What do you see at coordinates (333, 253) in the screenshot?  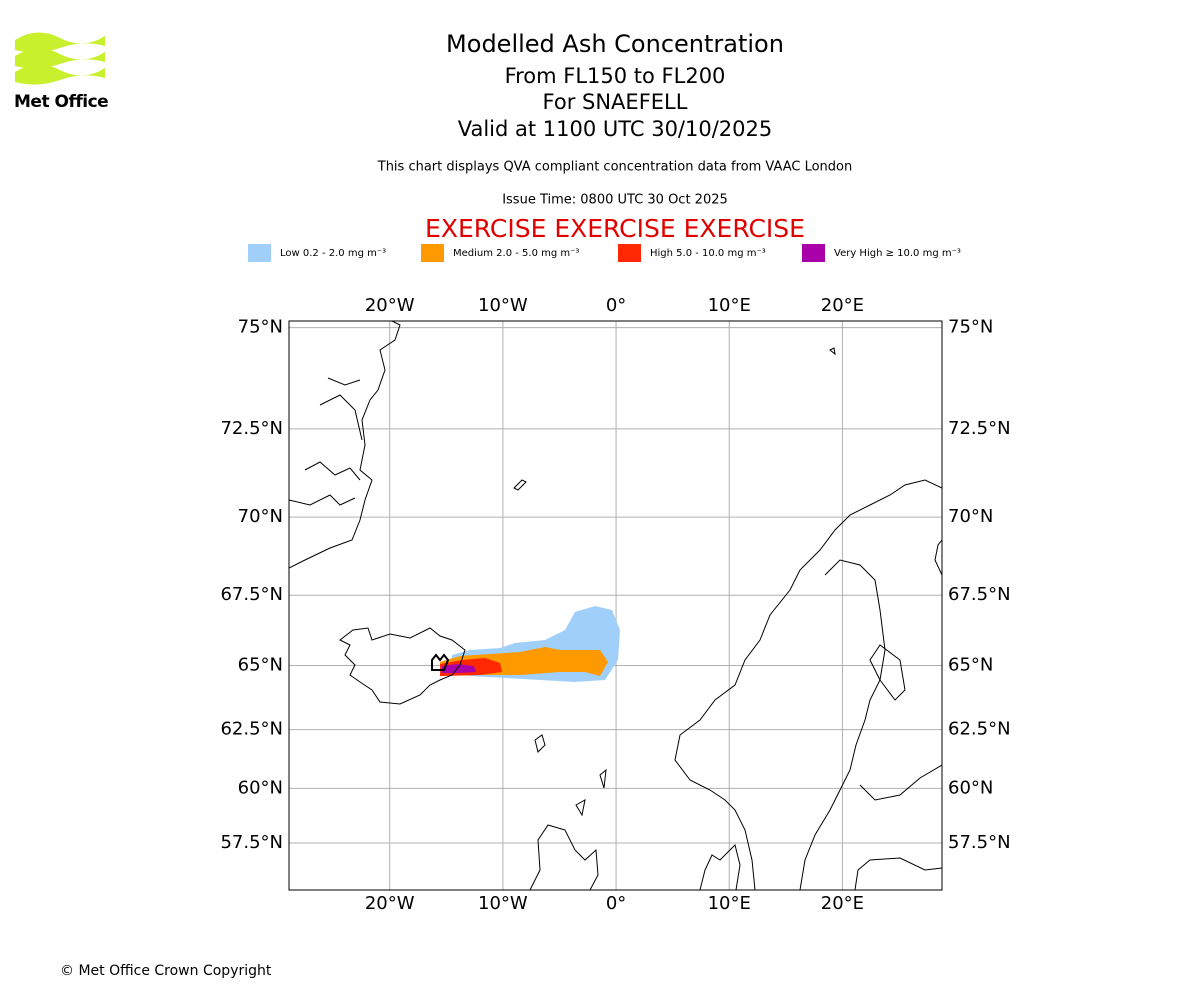 I see `legend-label: Low 0.2 - 2.0 mg m⁻³` at bounding box center [333, 253].